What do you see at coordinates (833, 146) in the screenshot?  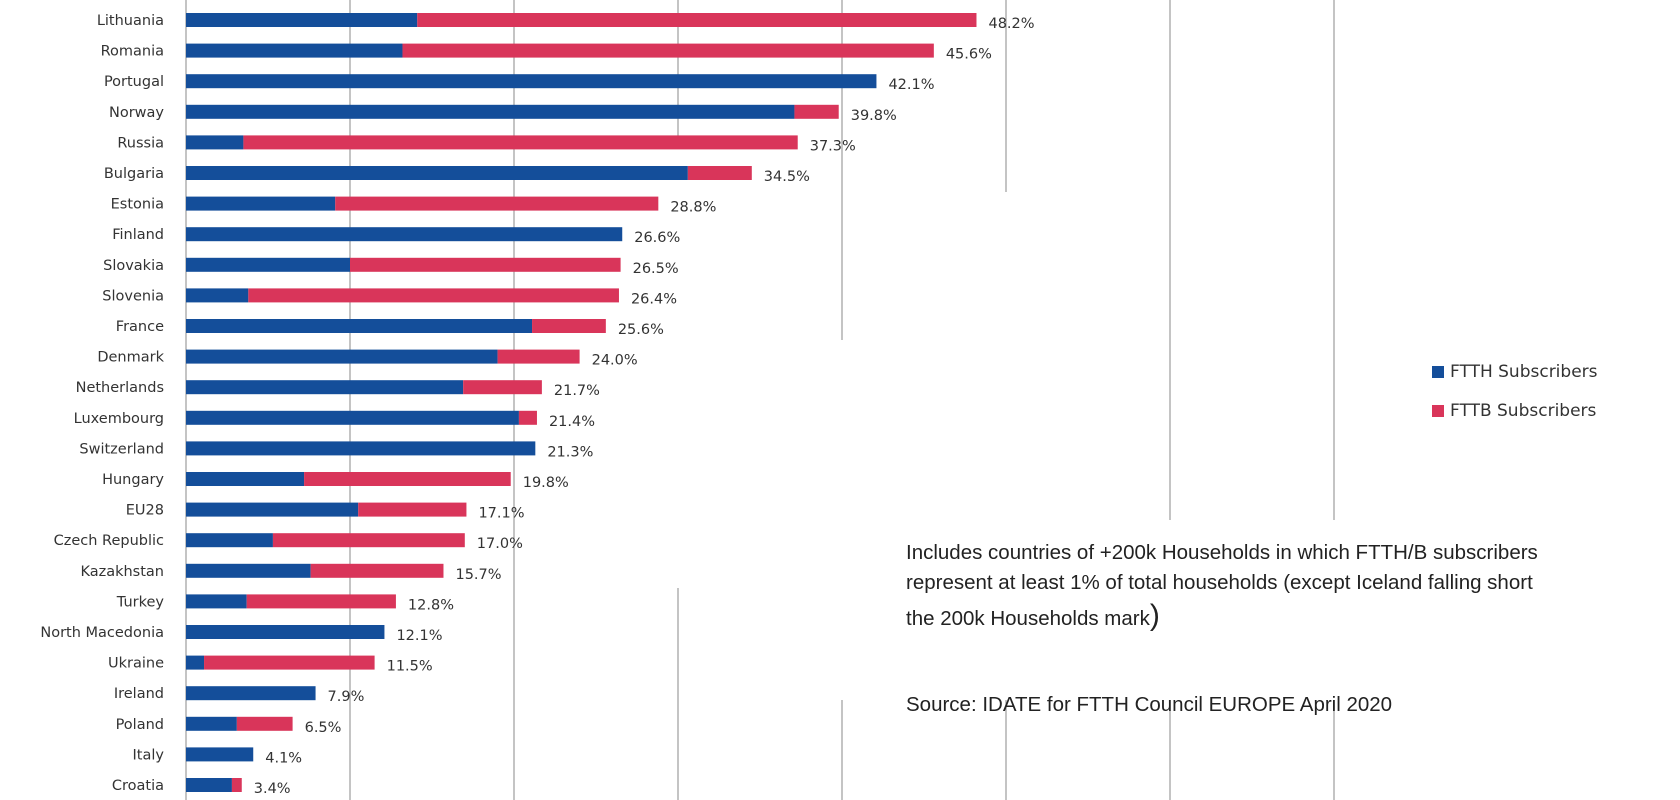 I see `data-label-russia: 37.3%` at bounding box center [833, 146].